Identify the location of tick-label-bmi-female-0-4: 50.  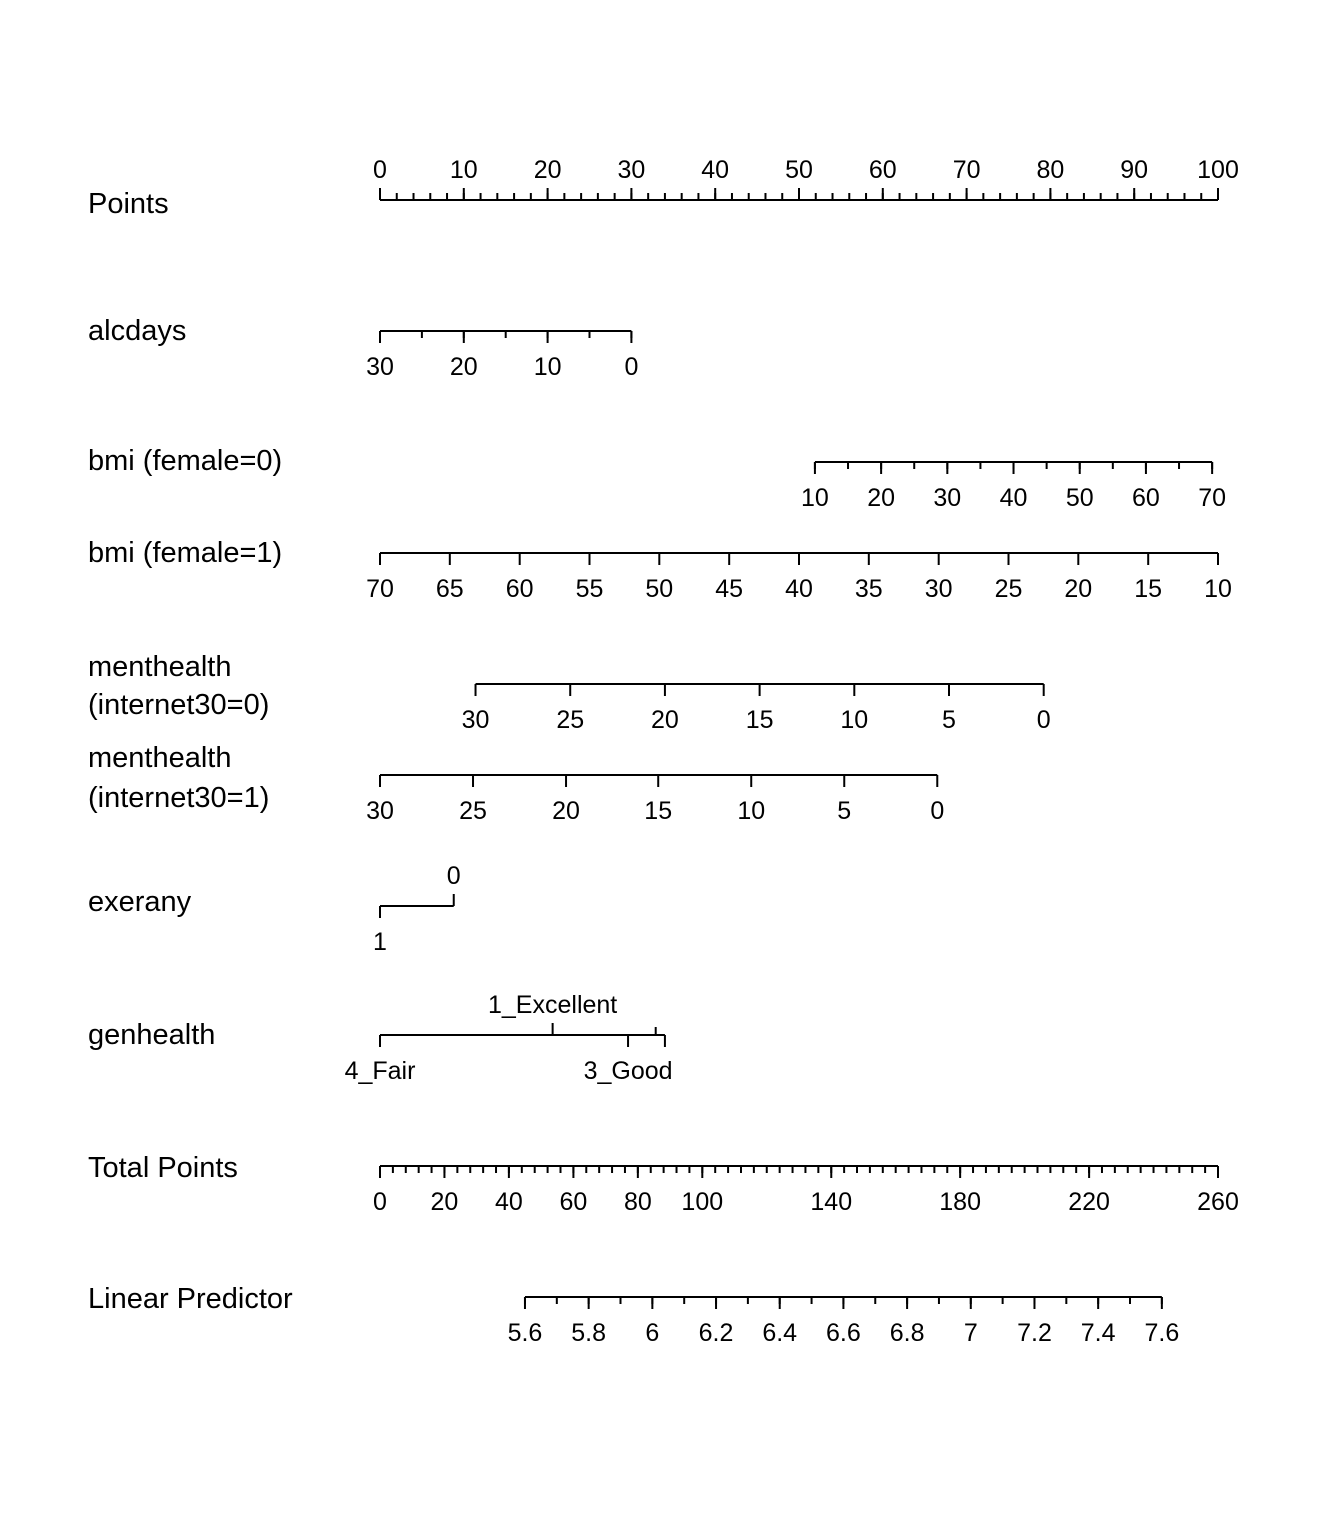
(1080, 498).